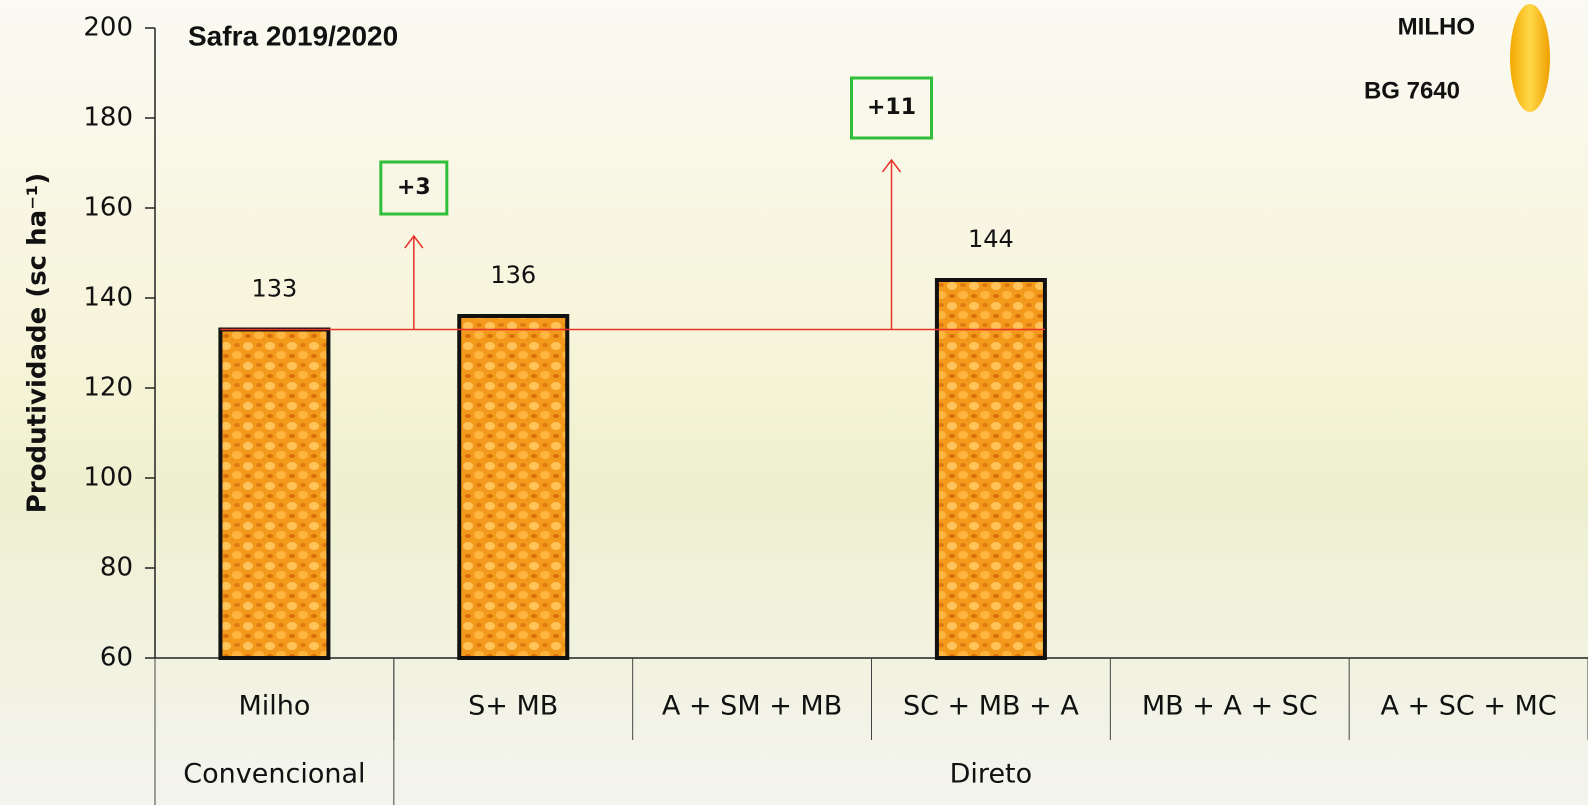  I want to click on value-label: 136, so click(513, 275).